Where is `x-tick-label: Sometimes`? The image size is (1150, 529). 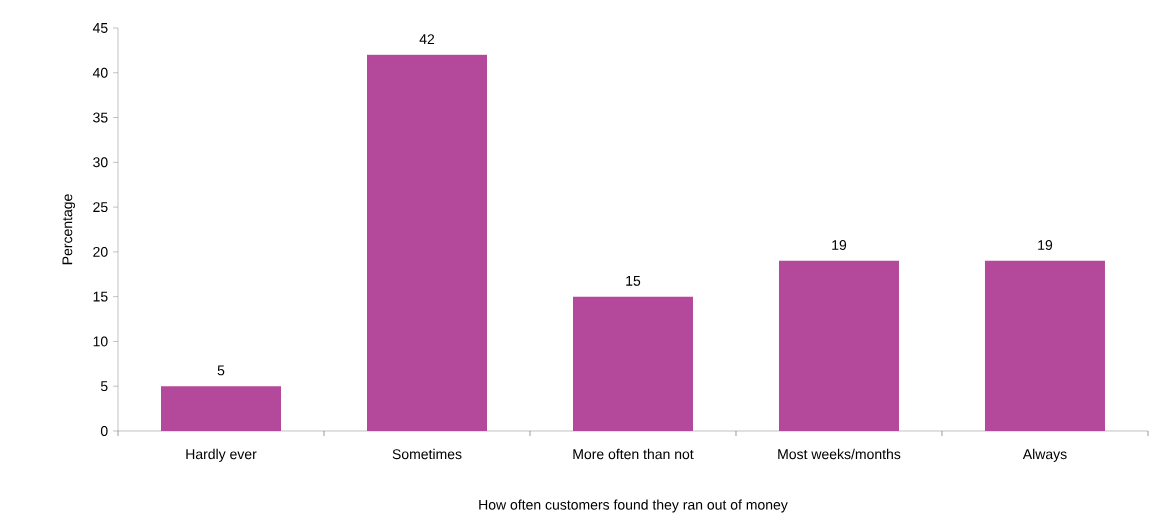 x-tick-label: Sometimes is located at coordinates (427, 454).